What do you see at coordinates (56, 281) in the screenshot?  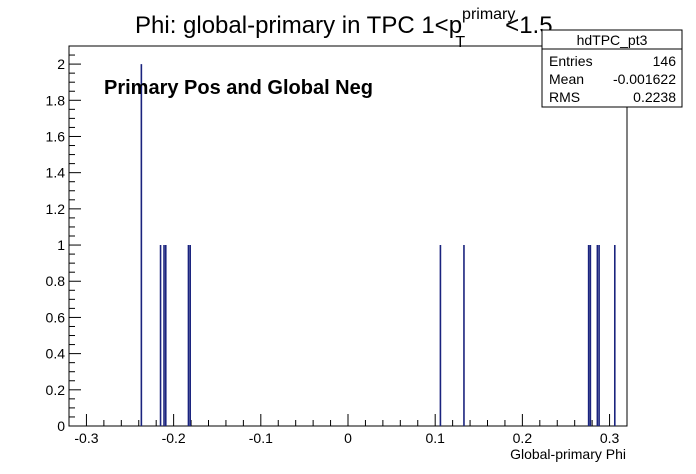 I see `y-tick-label: 0.8` at bounding box center [56, 281].